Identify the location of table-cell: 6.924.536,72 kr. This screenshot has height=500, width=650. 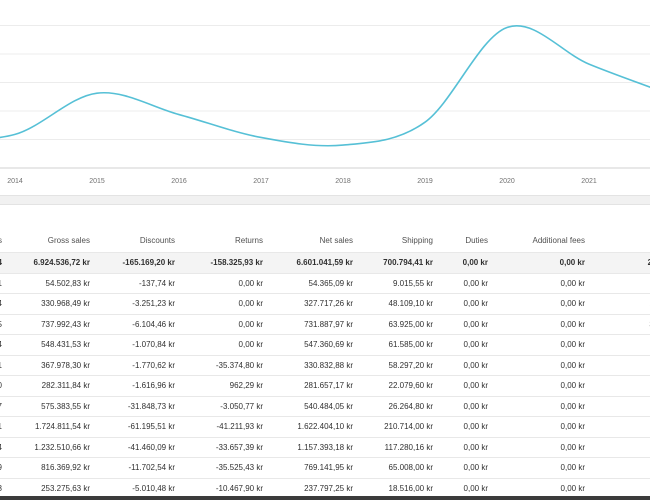
(56, 262).